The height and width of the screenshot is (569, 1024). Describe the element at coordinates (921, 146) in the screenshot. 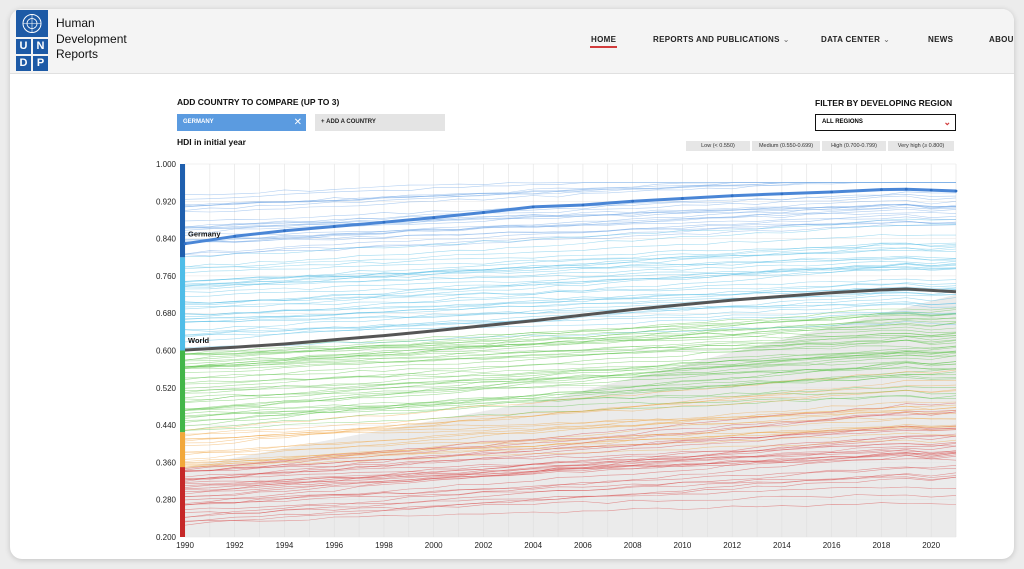

I see `legend-very-high: Very high (≥ 0.800)` at that location.